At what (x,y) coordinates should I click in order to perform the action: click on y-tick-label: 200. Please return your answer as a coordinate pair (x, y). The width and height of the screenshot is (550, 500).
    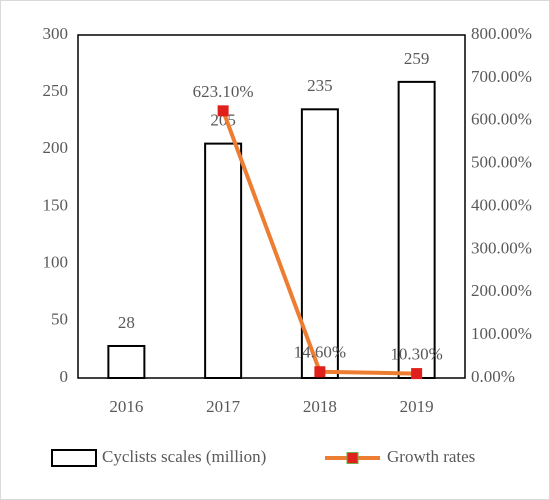
    Looking at the image, I should click on (56, 147).